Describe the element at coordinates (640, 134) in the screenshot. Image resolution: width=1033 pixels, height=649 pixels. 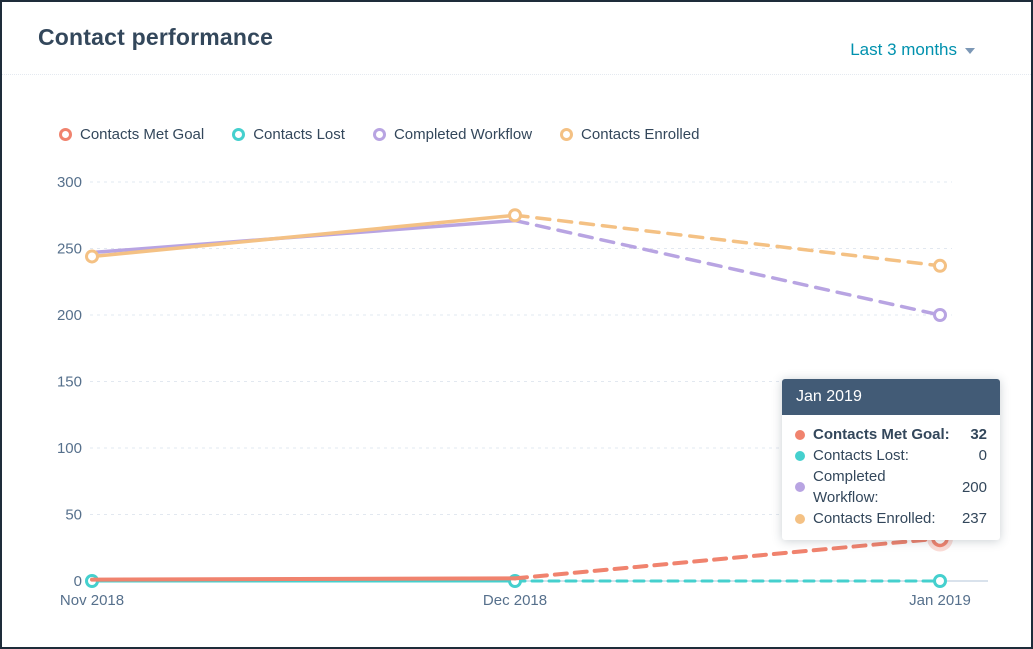
I see `legend-label: Contacts Enrolled` at that location.